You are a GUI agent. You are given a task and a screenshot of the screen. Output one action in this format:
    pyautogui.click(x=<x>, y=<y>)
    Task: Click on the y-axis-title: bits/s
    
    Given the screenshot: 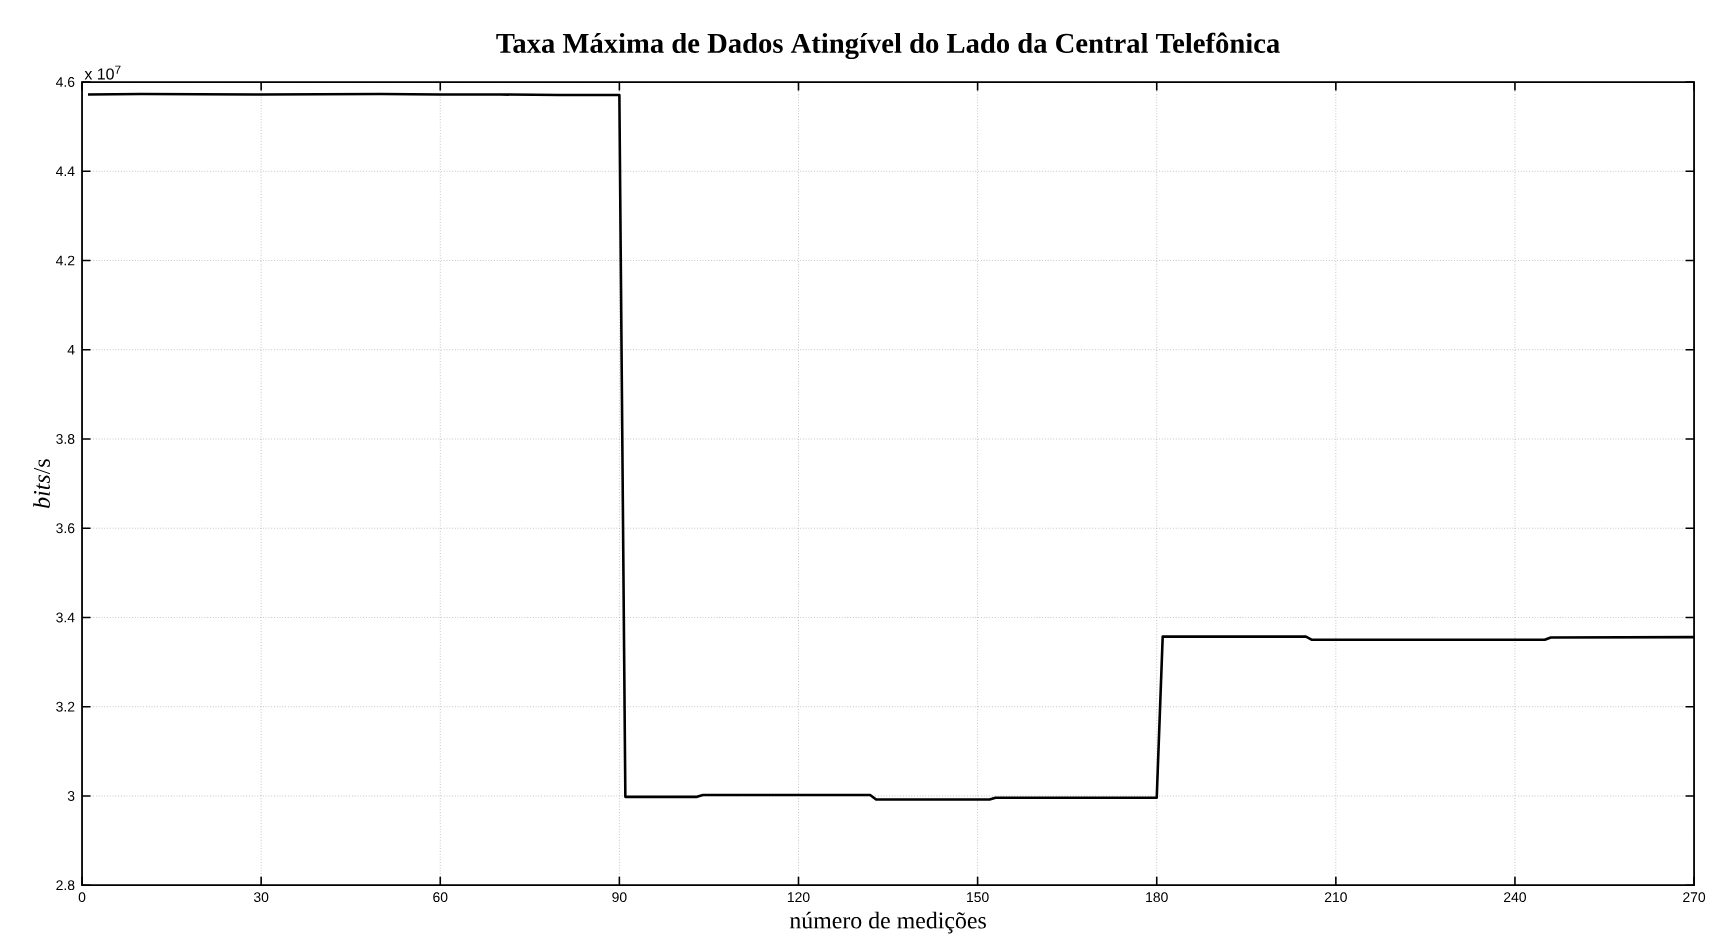 What is the action you would take?
    pyautogui.click(x=41, y=483)
    